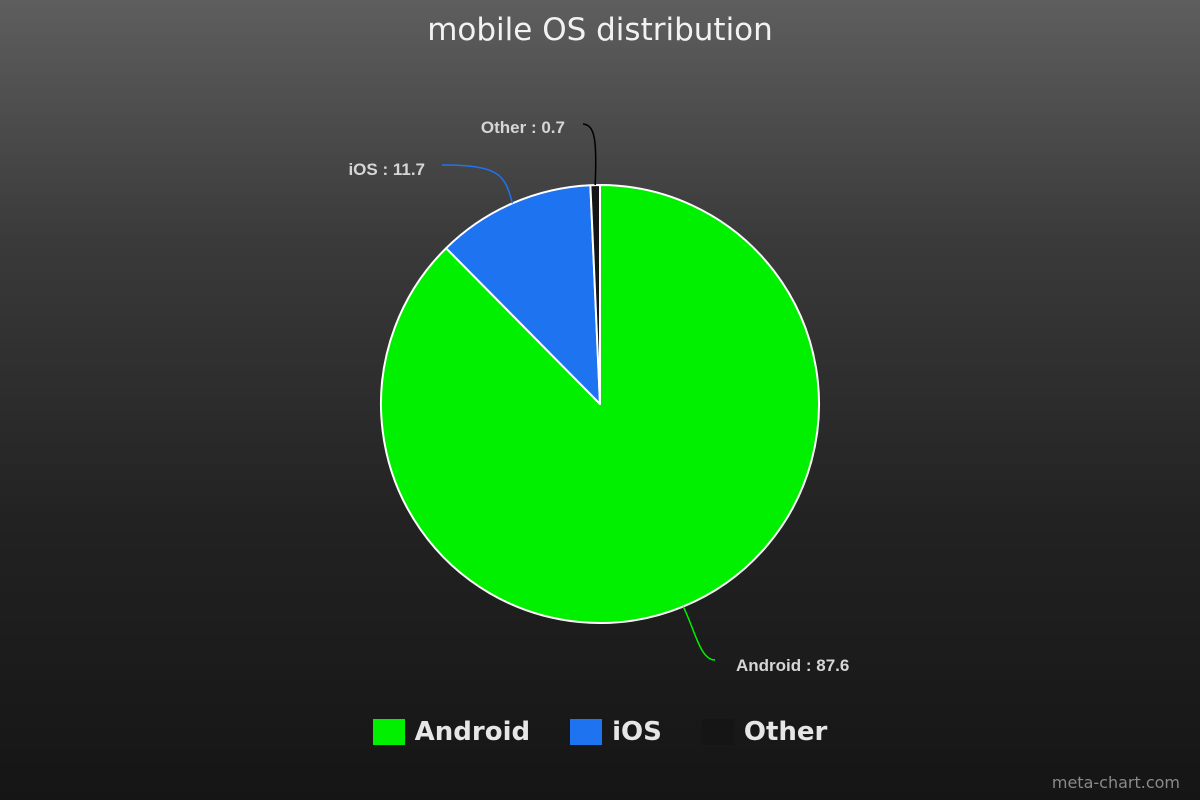  I want to click on legend: Android iOS Other, so click(600, 732).